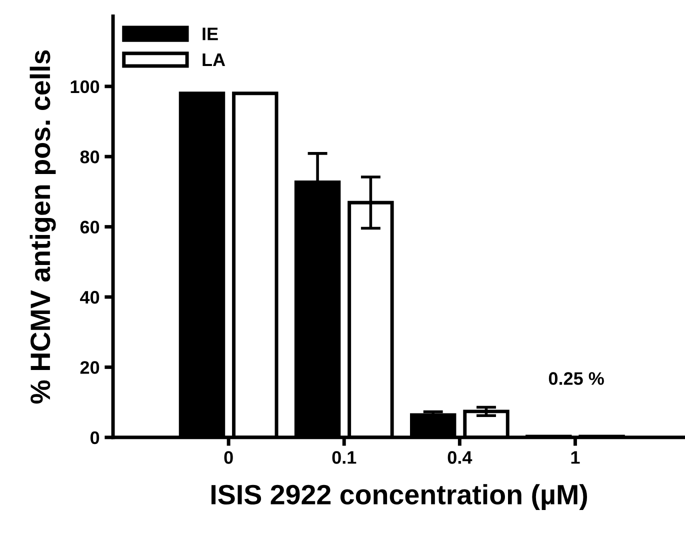 The image size is (685, 540). What do you see at coordinates (43, 227) in the screenshot?
I see `y-axis-title: % HCMV antigen pos. cells` at bounding box center [43, 227].